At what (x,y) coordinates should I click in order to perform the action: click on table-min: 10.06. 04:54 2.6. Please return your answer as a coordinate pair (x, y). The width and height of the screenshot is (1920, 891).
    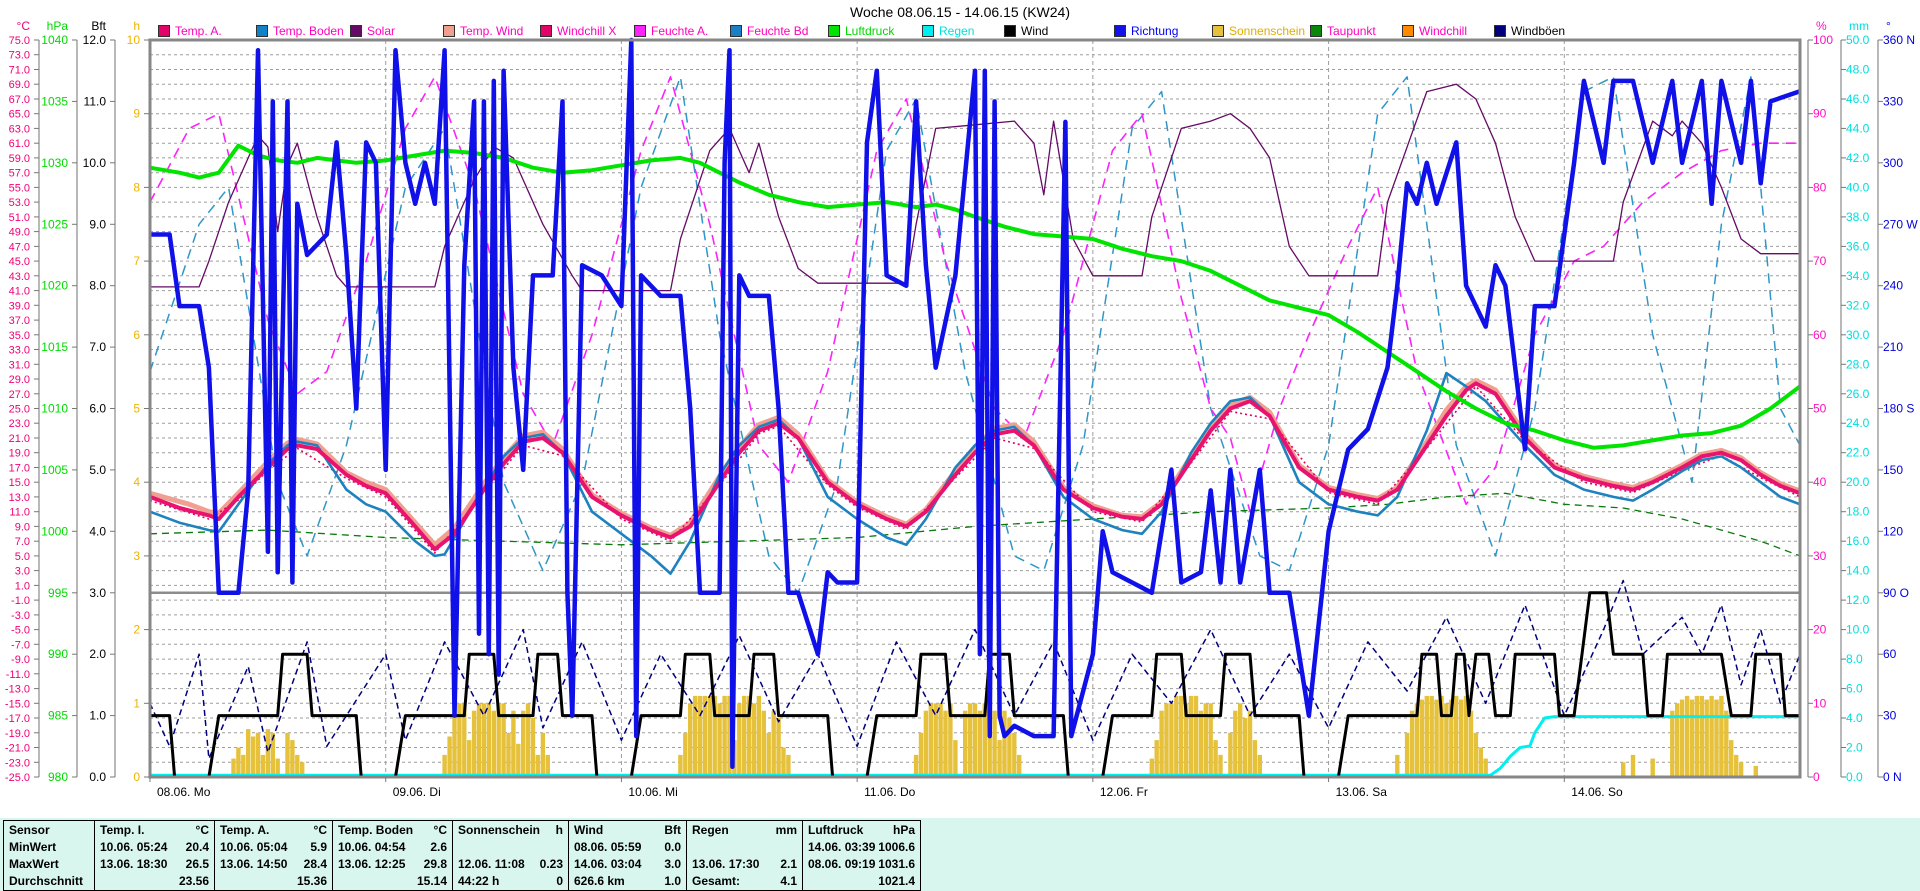
    Looking at the image, I should click on (392, 847).